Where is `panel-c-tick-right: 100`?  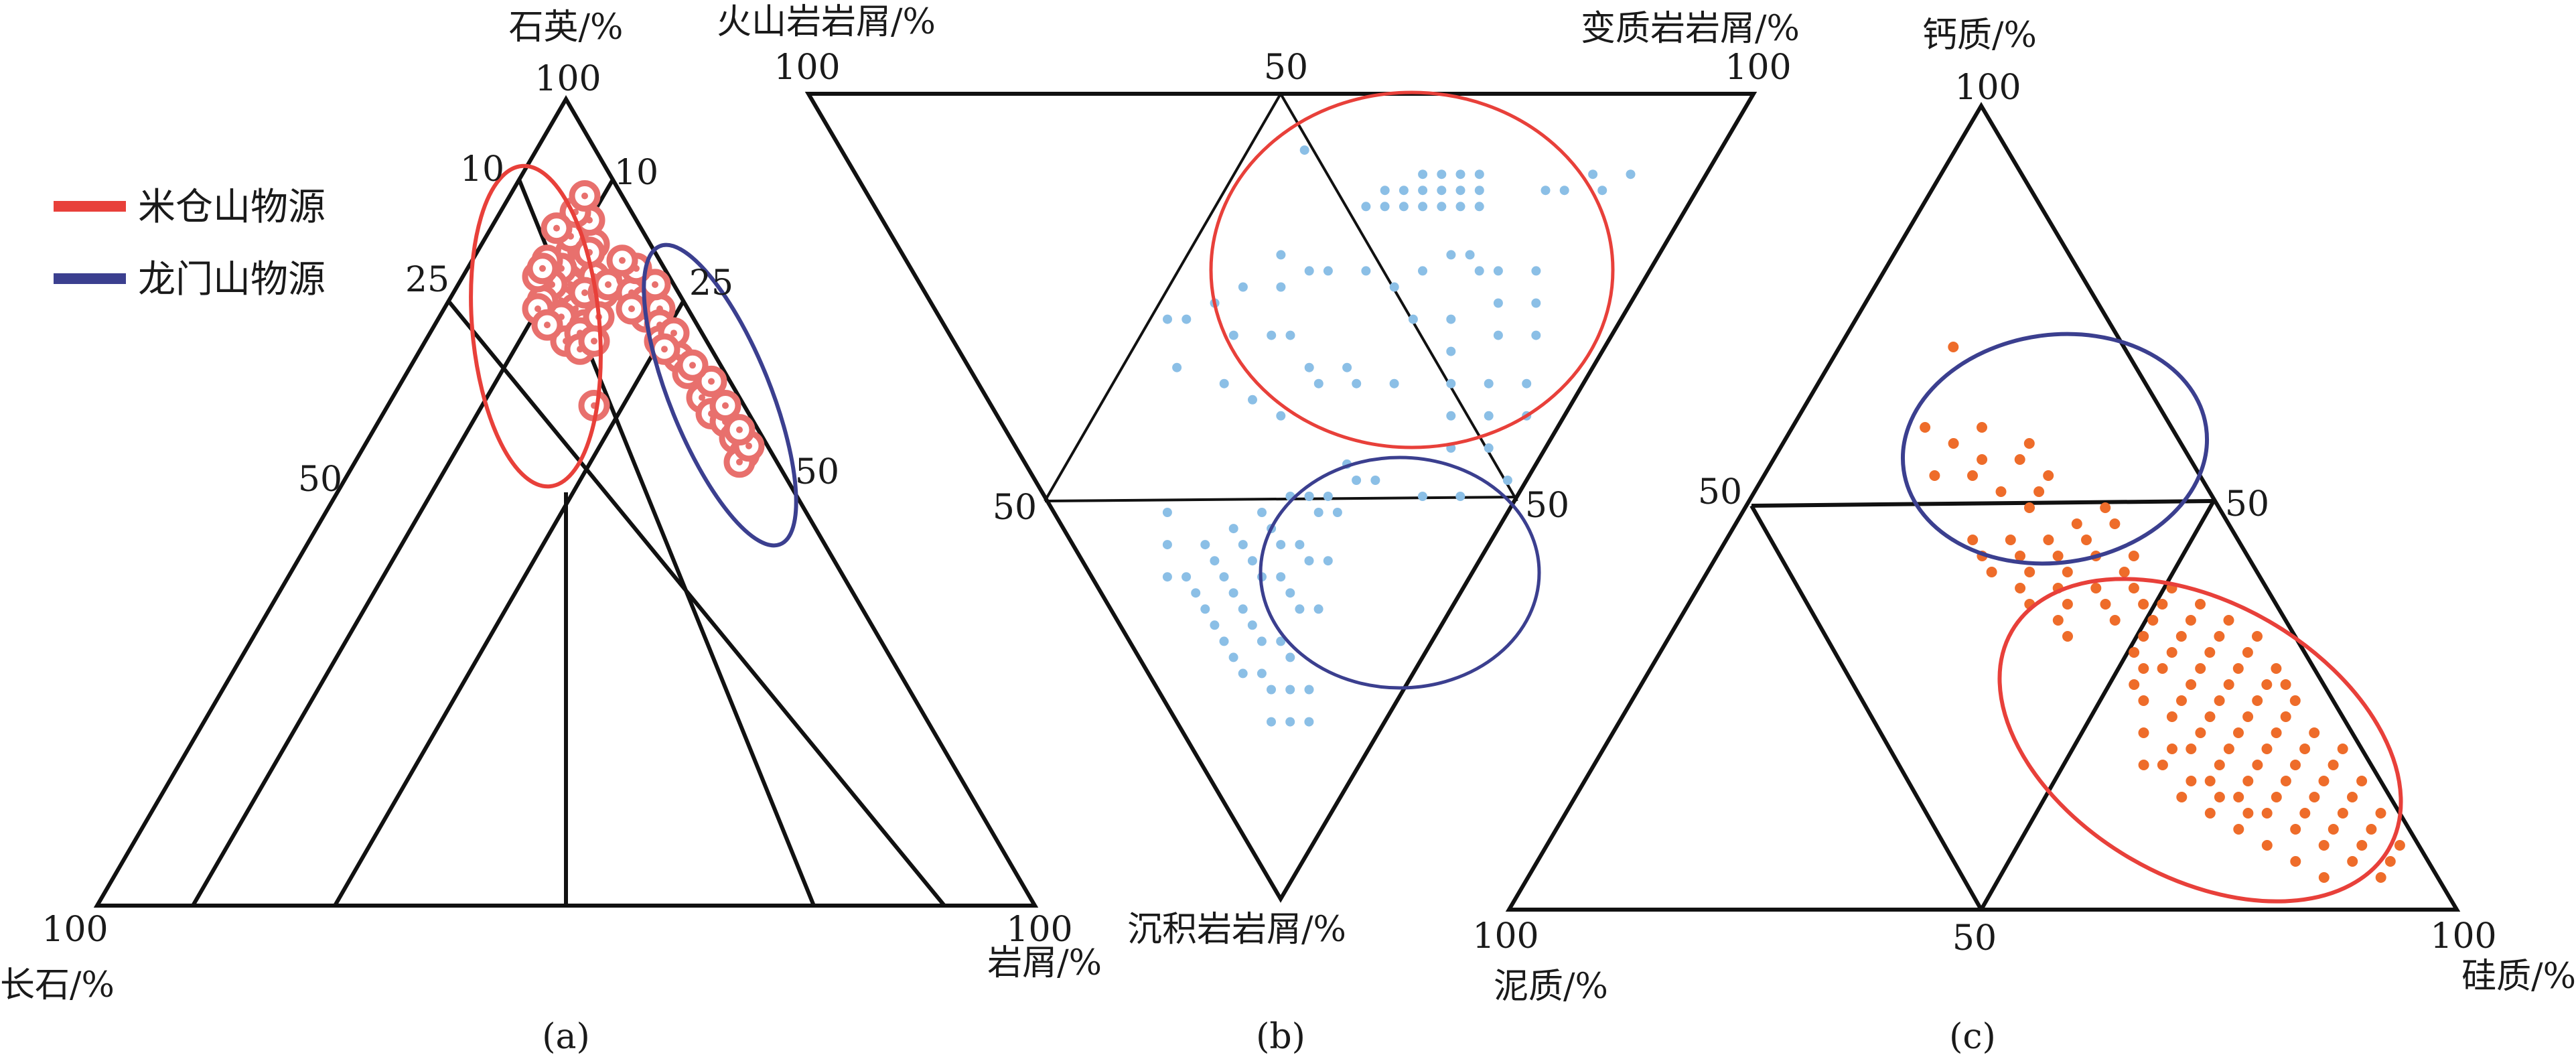
panel-c-tick-right: 100 is located at coordinates (2463, 937).